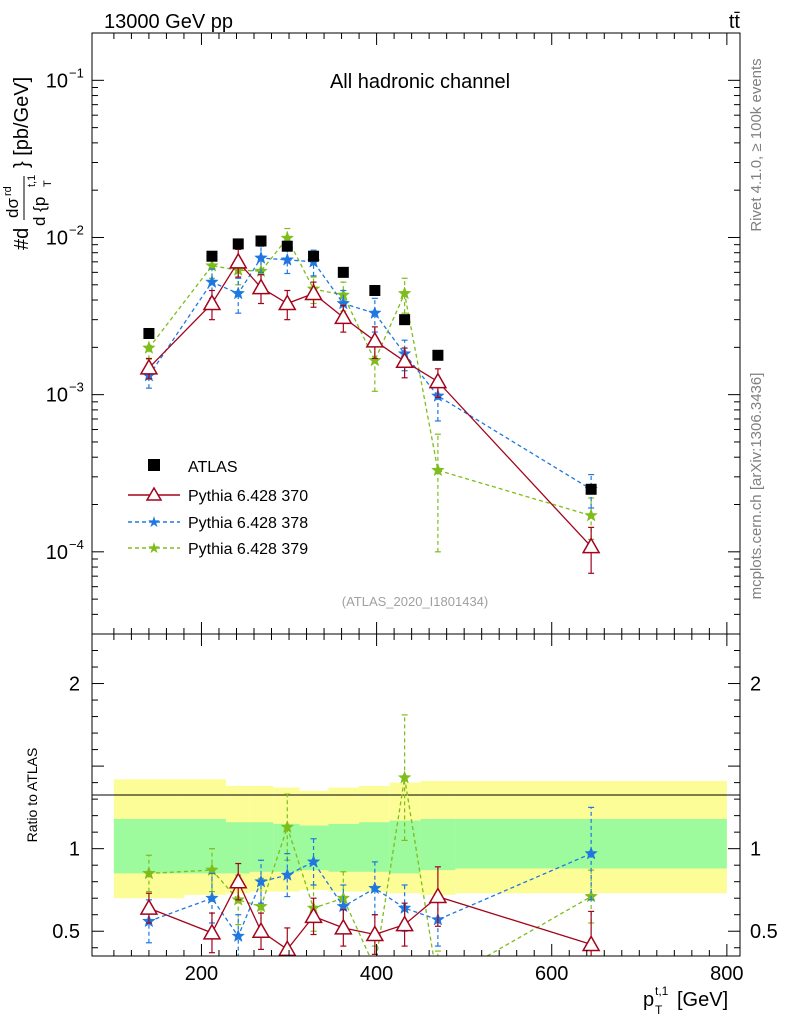 The width and height of the screenshot is (786, 1024). Describe the element at coordinates (415, 601) in the screenshot. I see `analysis-id-label: (ATLAS_2020_I1801434)` at that location.